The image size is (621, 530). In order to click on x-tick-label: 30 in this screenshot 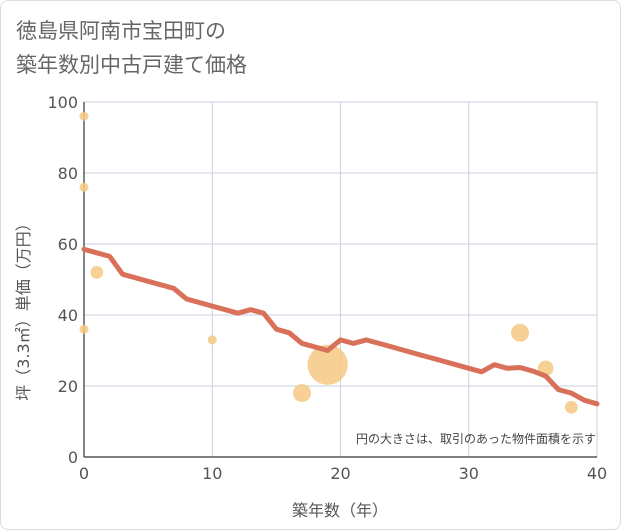, I will do `click(469, 473)`.